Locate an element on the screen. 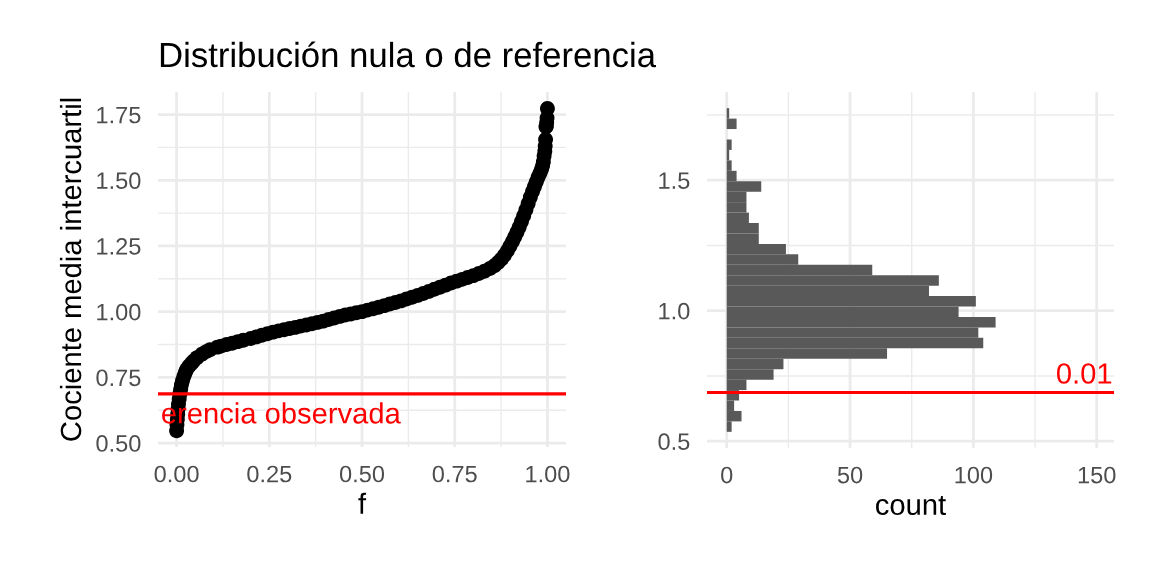 The image size is (1152, 576). annotation: 0.01 is located at coordinates (1084, 373).